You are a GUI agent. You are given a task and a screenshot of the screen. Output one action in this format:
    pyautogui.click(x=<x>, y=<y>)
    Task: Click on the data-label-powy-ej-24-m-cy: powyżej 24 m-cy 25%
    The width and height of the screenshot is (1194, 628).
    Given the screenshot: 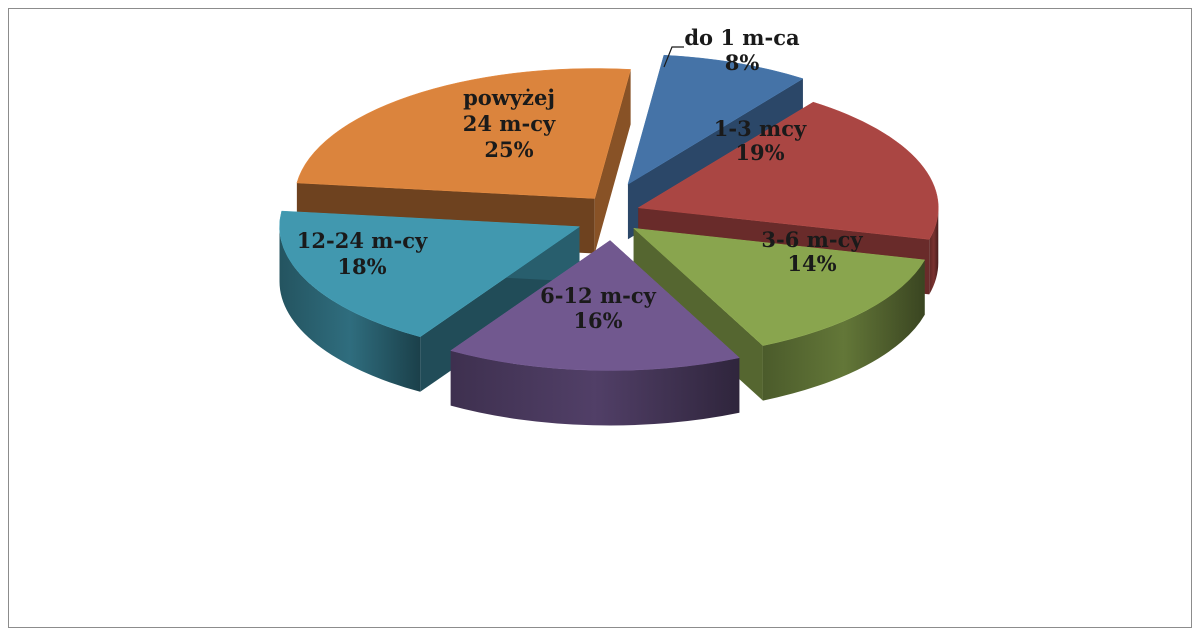 What is the action you would take?
    pyautogui.click(x=509, y=123)
    